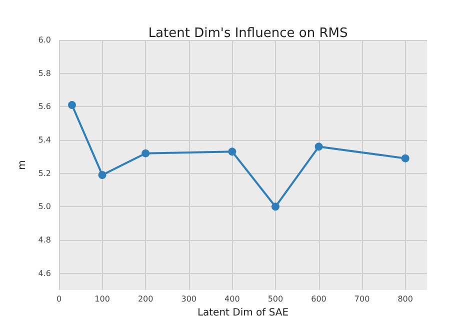 Image resolution: width=474 pixels, height=325 pixels. Describe the element at coordinates (146, 299) in the screenshot. I see `x-tick-label: 200` at that location.